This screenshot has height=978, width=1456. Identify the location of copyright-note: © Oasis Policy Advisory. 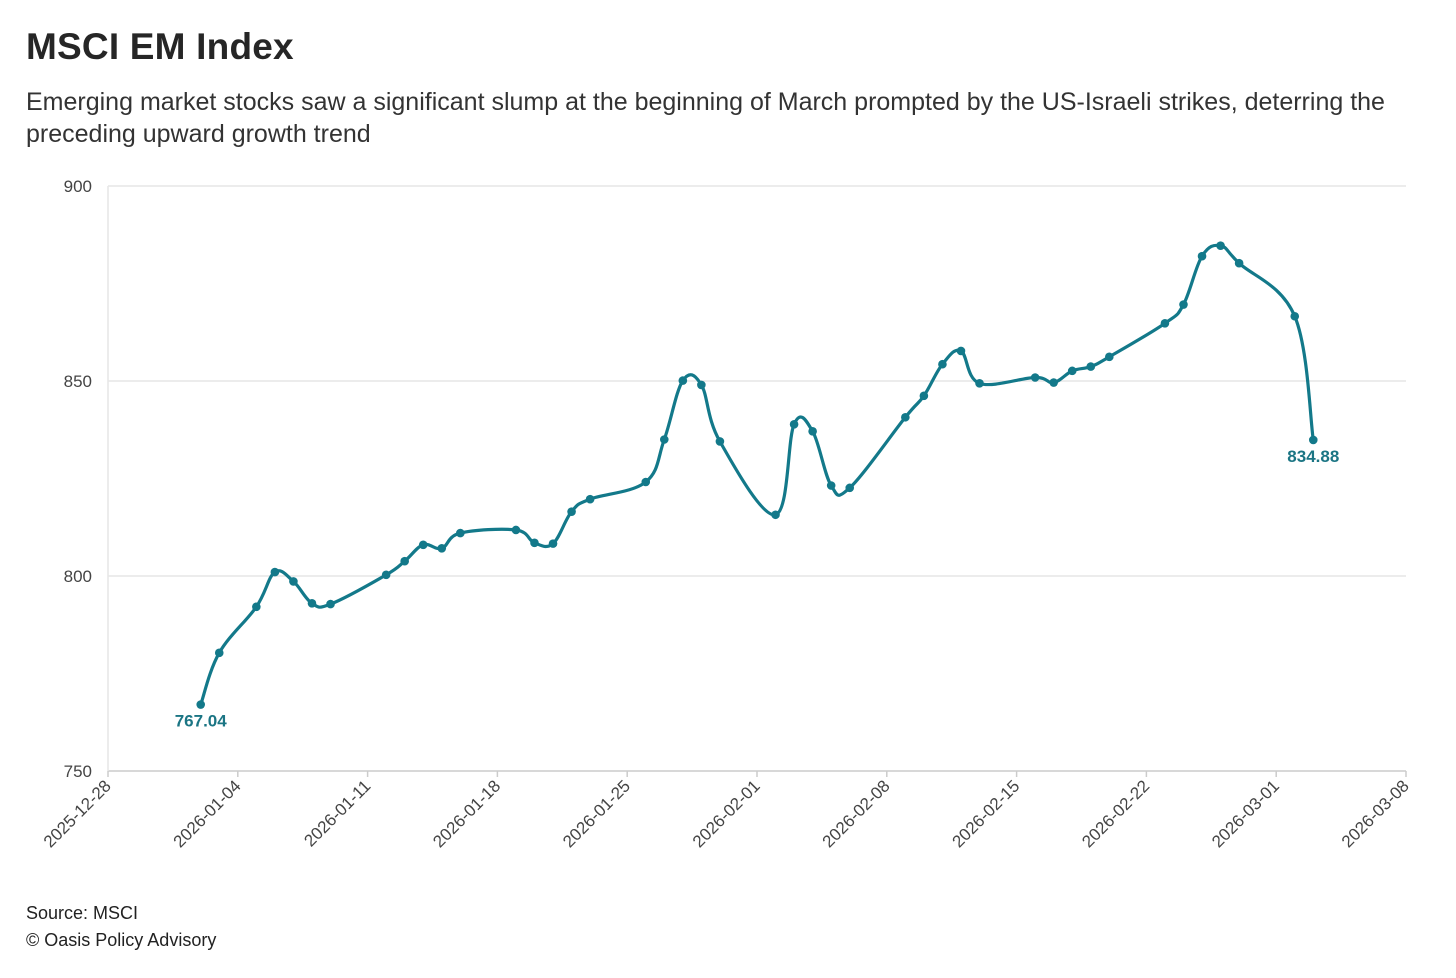
(121, 940).